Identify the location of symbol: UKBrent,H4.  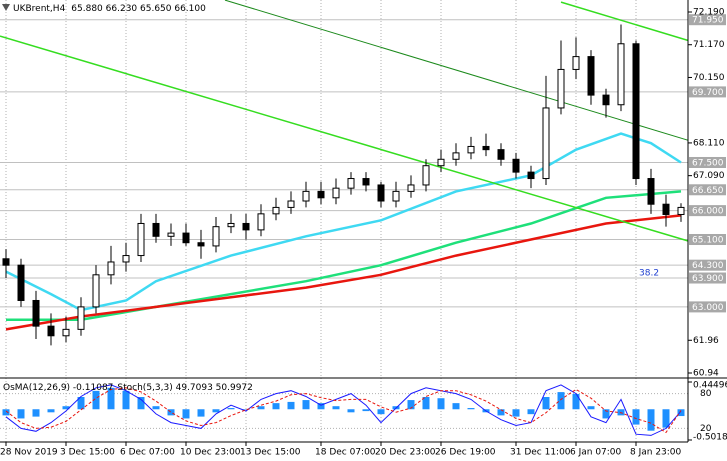
(39, 9).